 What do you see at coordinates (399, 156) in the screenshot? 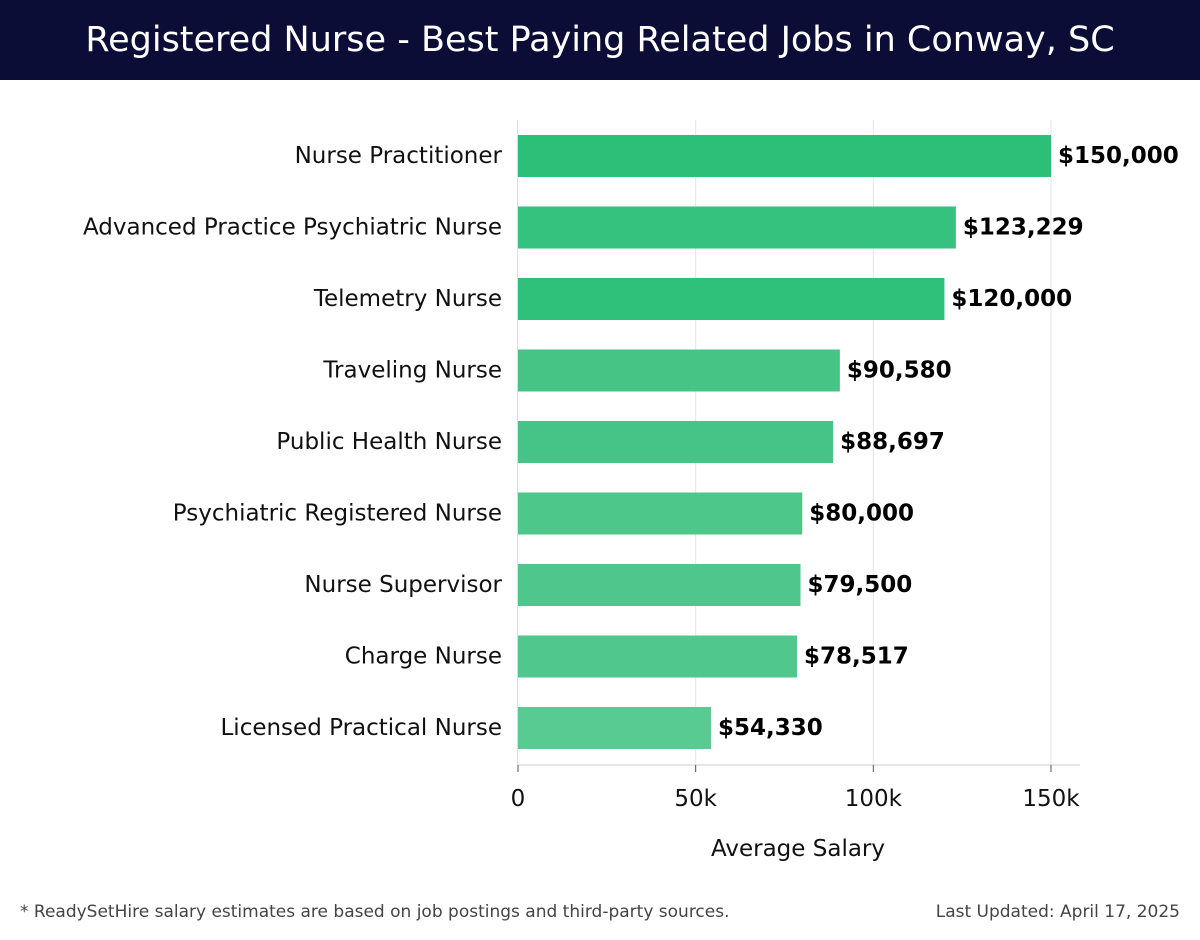
I see `category-label: Nurse Practitioner` at bounding box center [399, 156].